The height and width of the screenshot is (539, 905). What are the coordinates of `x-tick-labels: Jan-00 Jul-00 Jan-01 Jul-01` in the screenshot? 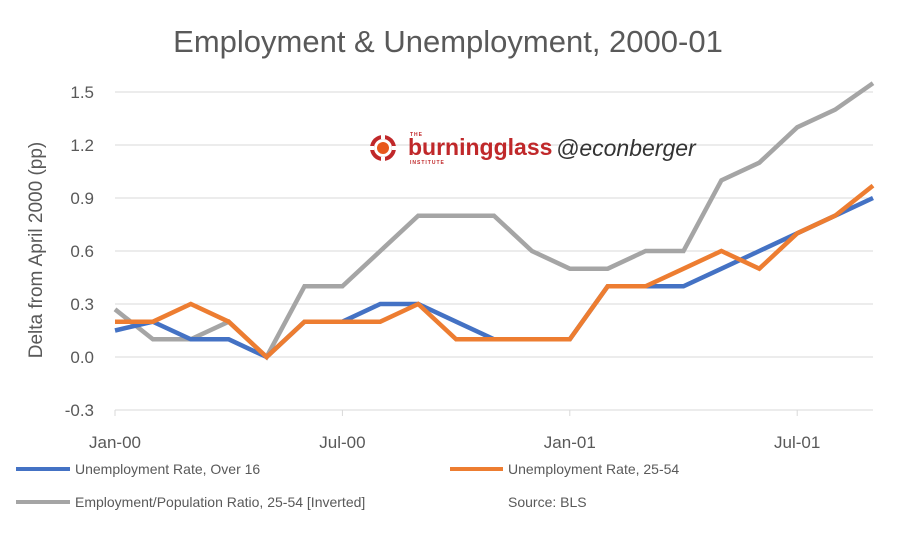 It's located at (454, 431).